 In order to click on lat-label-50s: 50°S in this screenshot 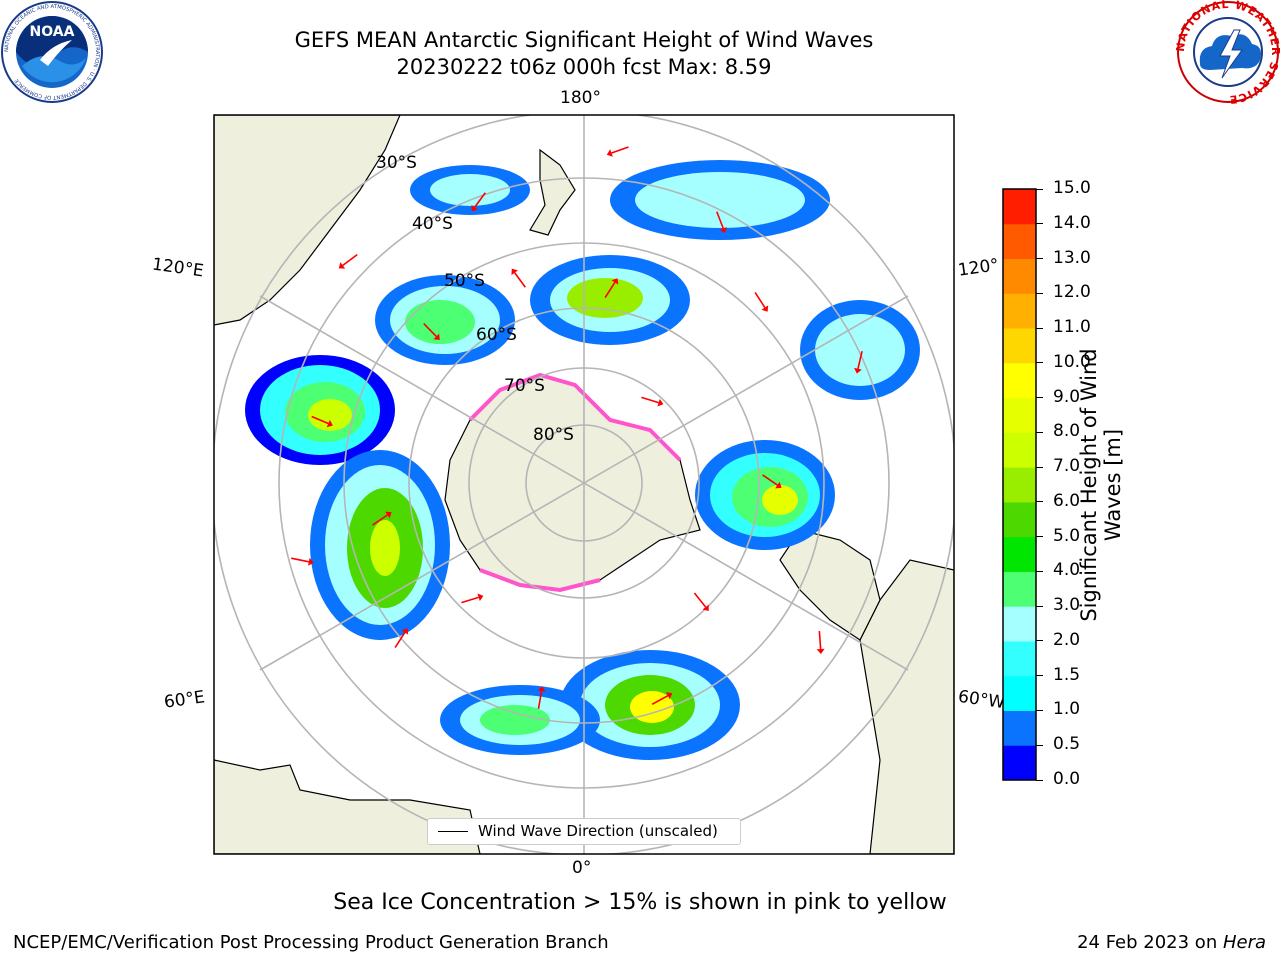, I will do `click(464, 281)`.